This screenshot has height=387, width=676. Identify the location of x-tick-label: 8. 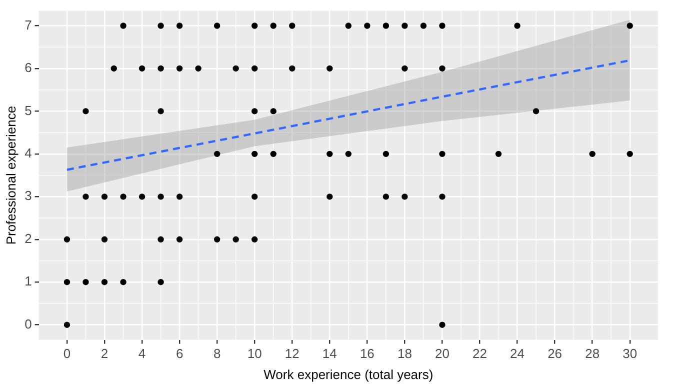
(217, 354).